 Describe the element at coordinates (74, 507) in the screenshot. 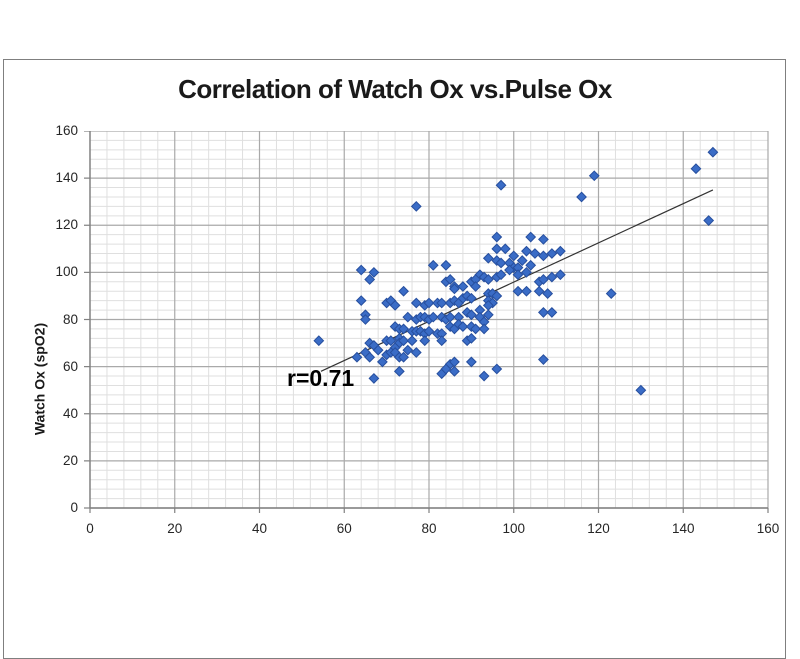

I see `y-tick-label: 0` at that location.